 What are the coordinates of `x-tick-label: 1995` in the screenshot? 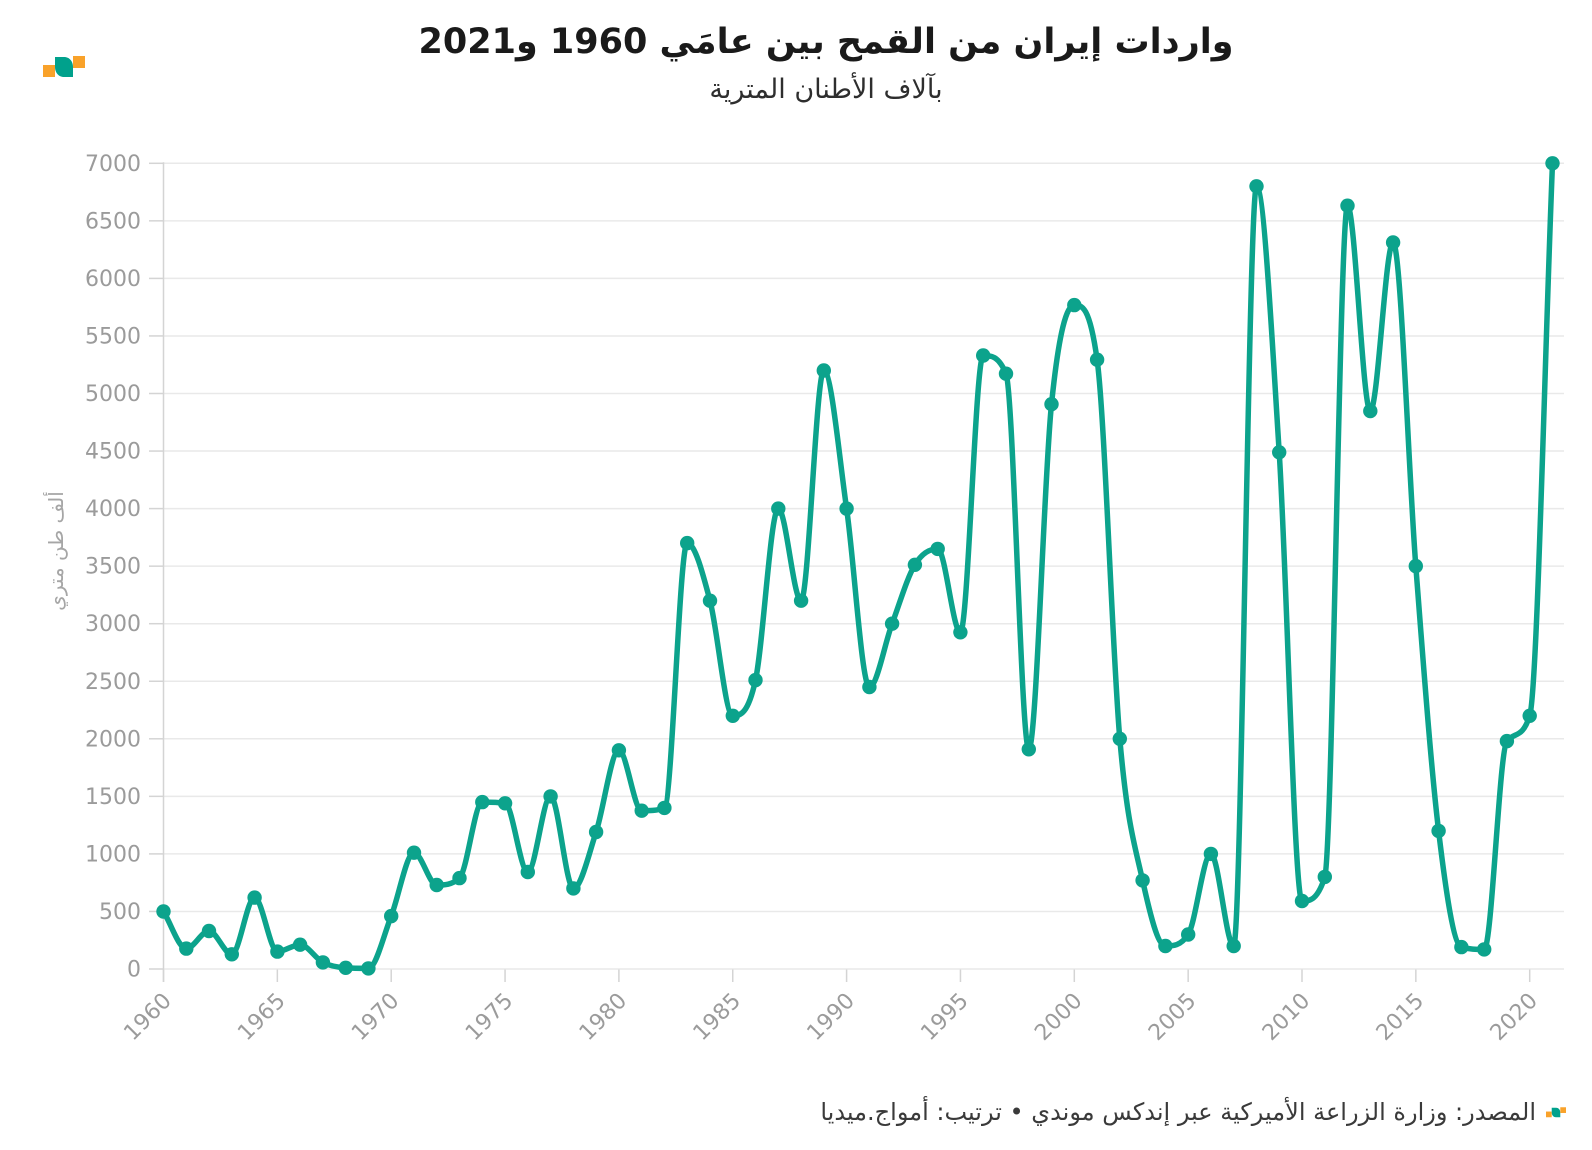 It's located at (944, 1017).